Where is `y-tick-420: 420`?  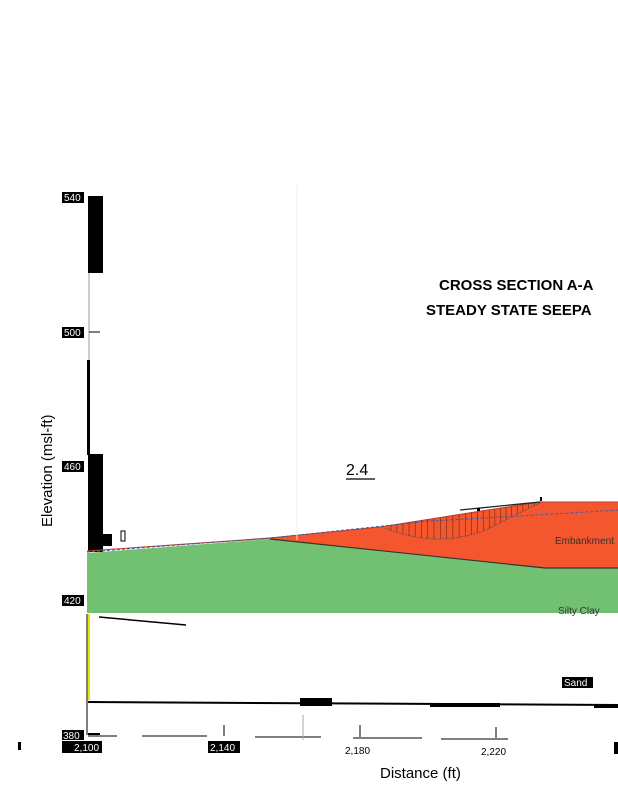 y-tick-420: 420 is located at coordinates (73, 601).